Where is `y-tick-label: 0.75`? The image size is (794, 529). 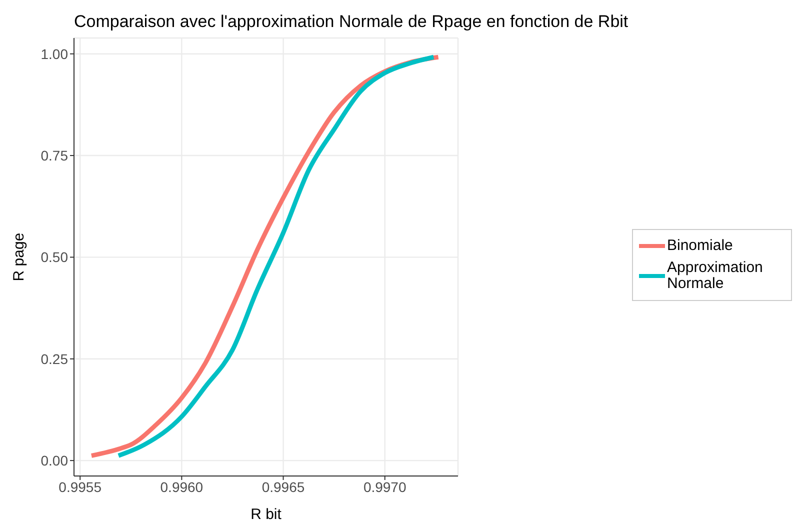
y-tick-label: 0.75 is located at coordinates (54, 156).